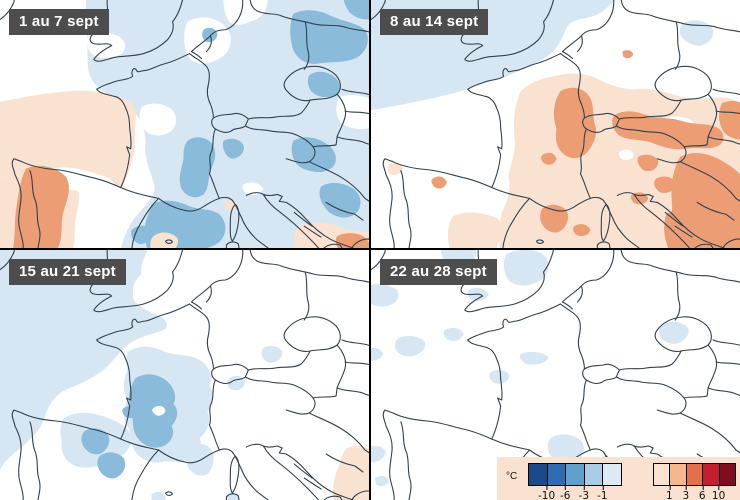  Describe the element at coordinates (584, 493) in the screenshot. I see `legend-tick: -3` at that location.